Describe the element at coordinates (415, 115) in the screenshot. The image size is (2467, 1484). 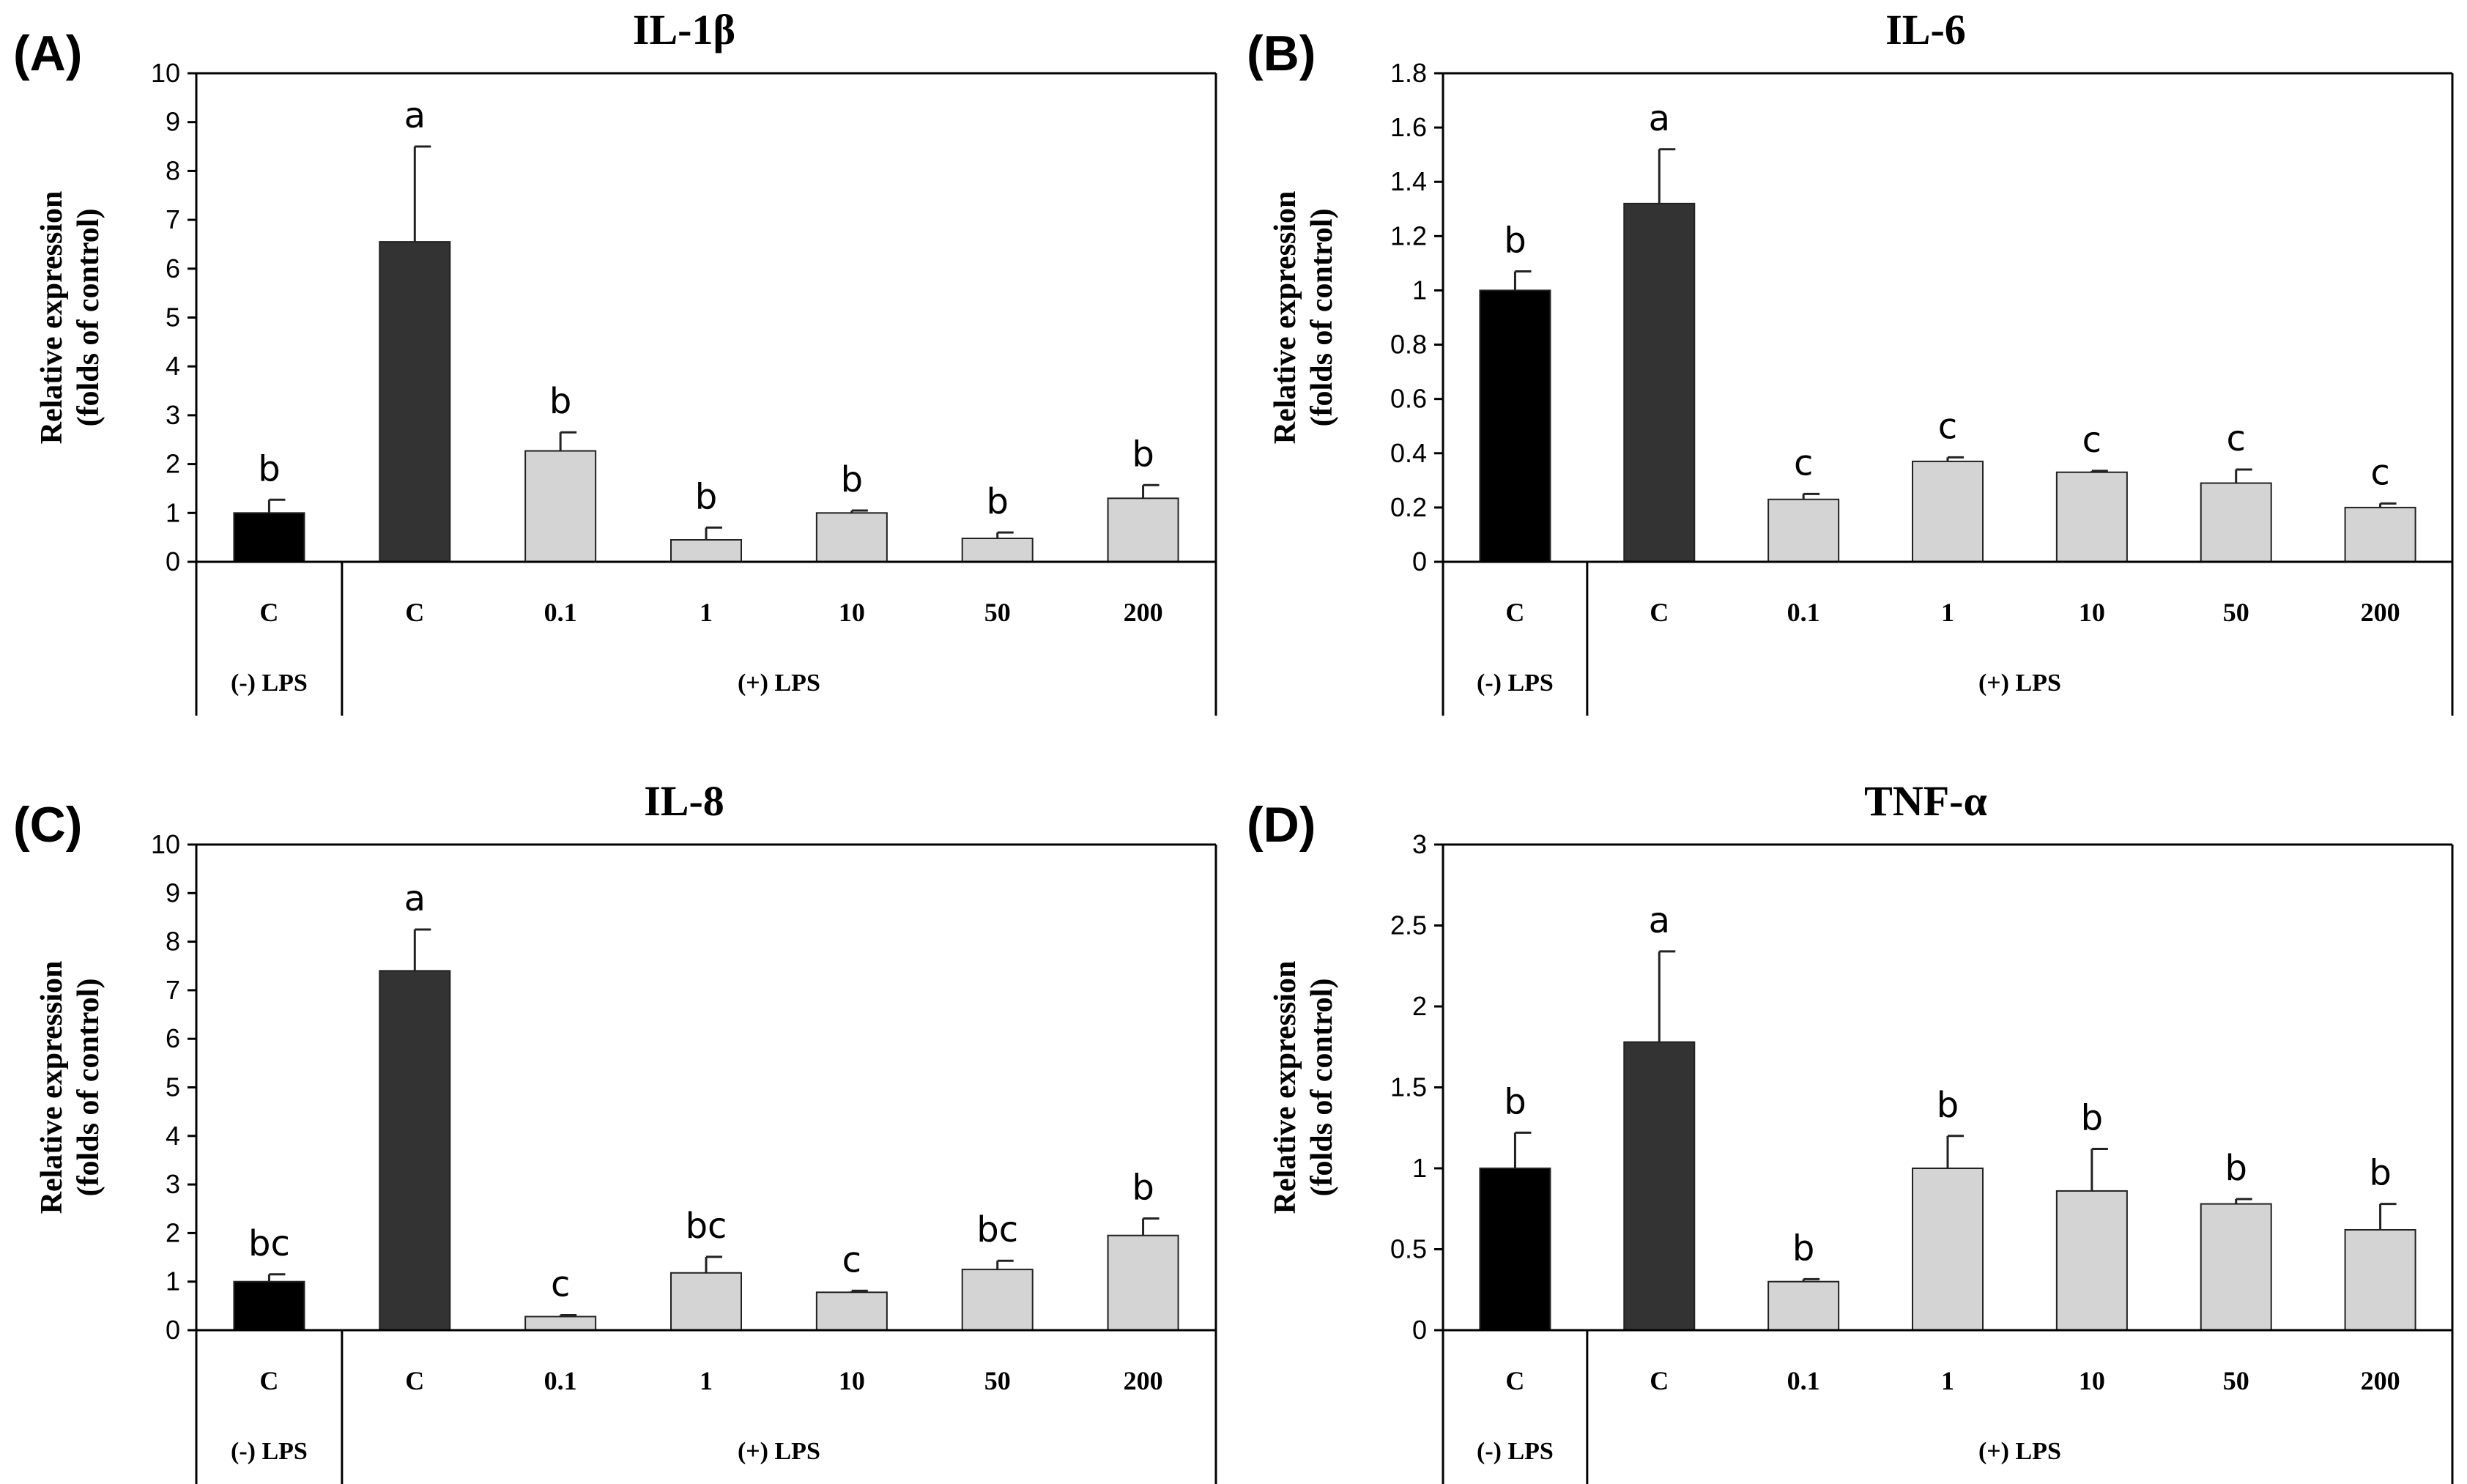
I see `significance-label: a` at that location.